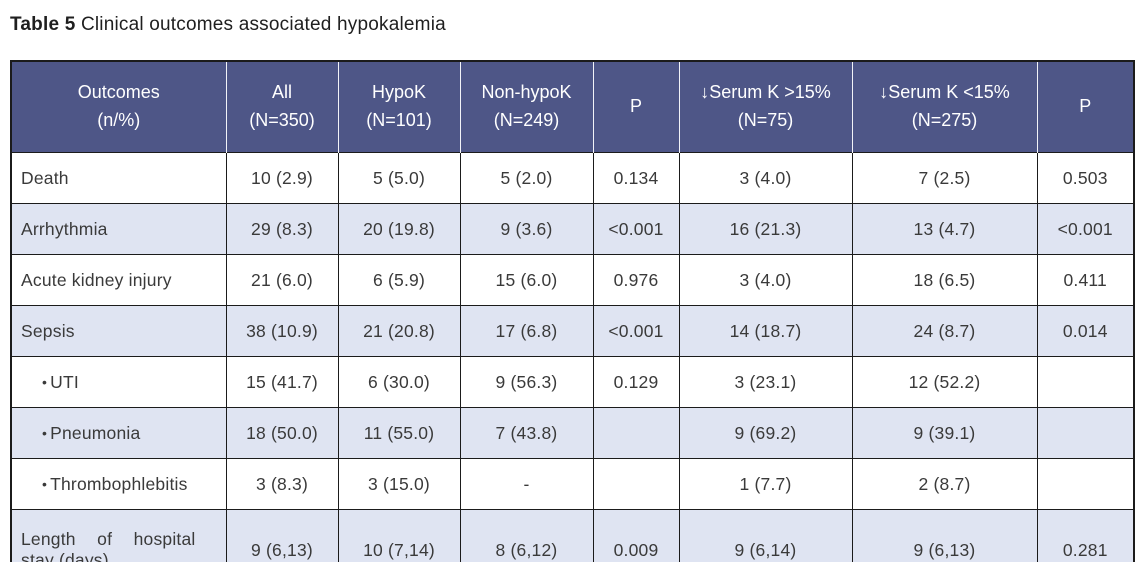 The height and width of the screenshot is (562, 1144). Describe the element at coordinates (399, 382) in the screenshot. I see `data-cell: 6 (30.0)` at that location.